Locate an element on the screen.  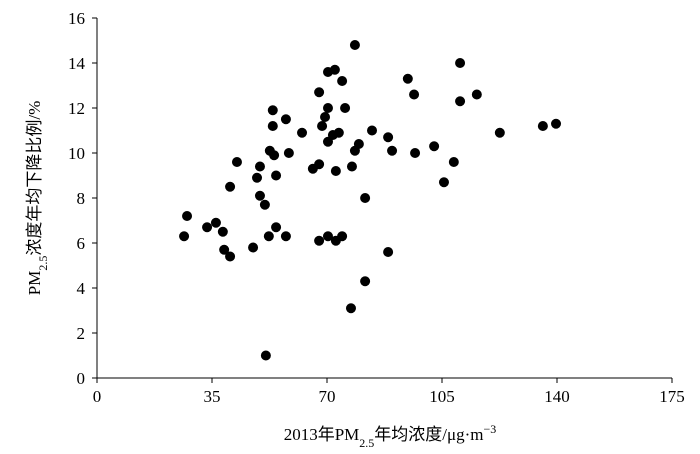
y-tick-label: 12 is located at coordinates (76, 108).